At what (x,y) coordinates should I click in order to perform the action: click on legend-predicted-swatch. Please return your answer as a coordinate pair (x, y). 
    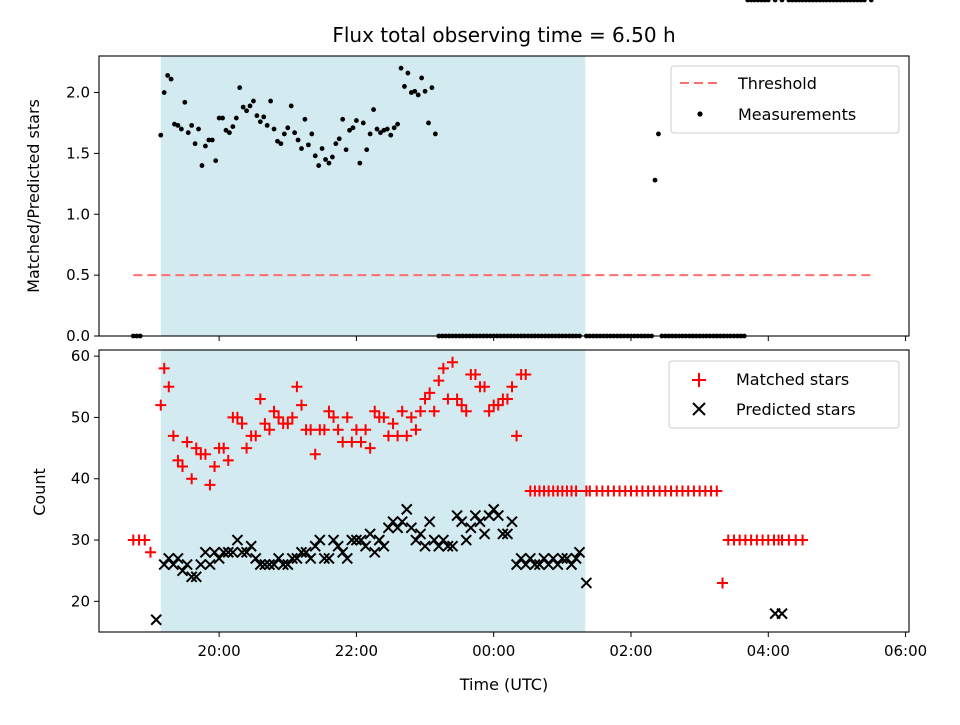
    Looking at the image, I should click on (699, 409).